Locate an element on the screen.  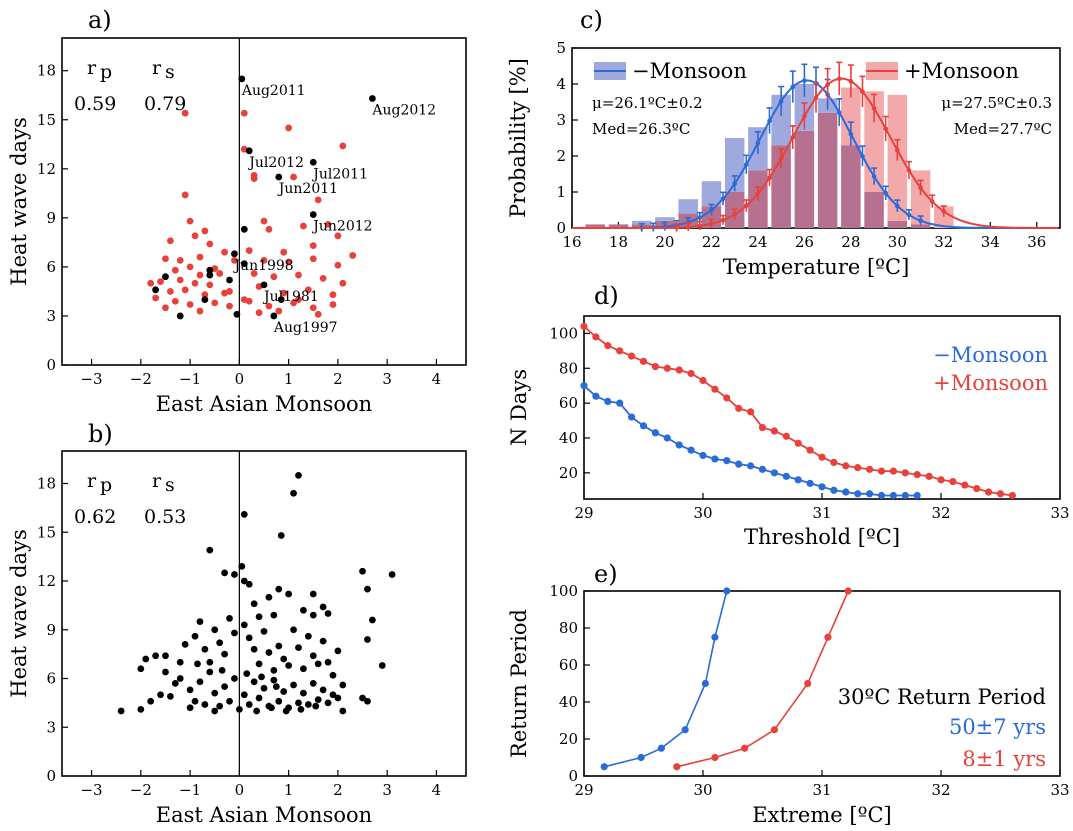
rp-value: 0.62 is located at coordinates (95, 517).